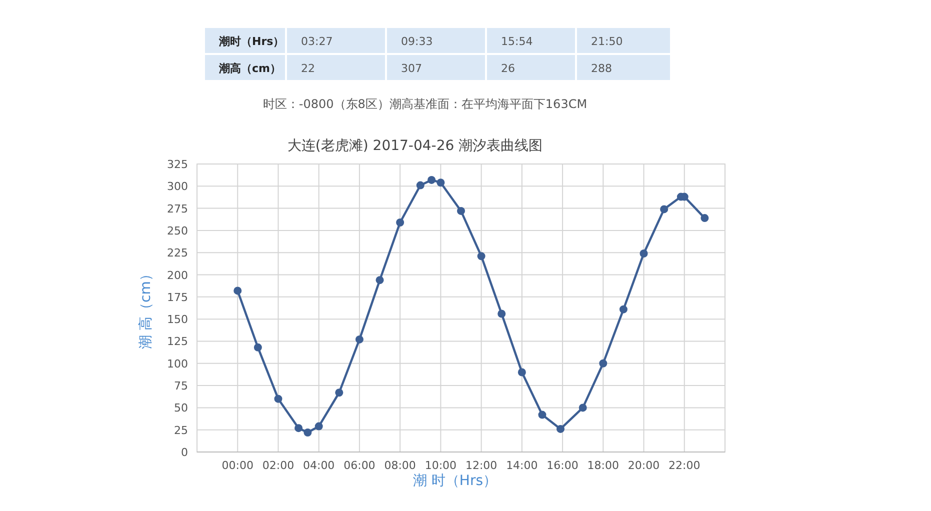  Describe the element at coordinates (184, 452) in the screenshot. I see `y-tick-label: 0` at that location.